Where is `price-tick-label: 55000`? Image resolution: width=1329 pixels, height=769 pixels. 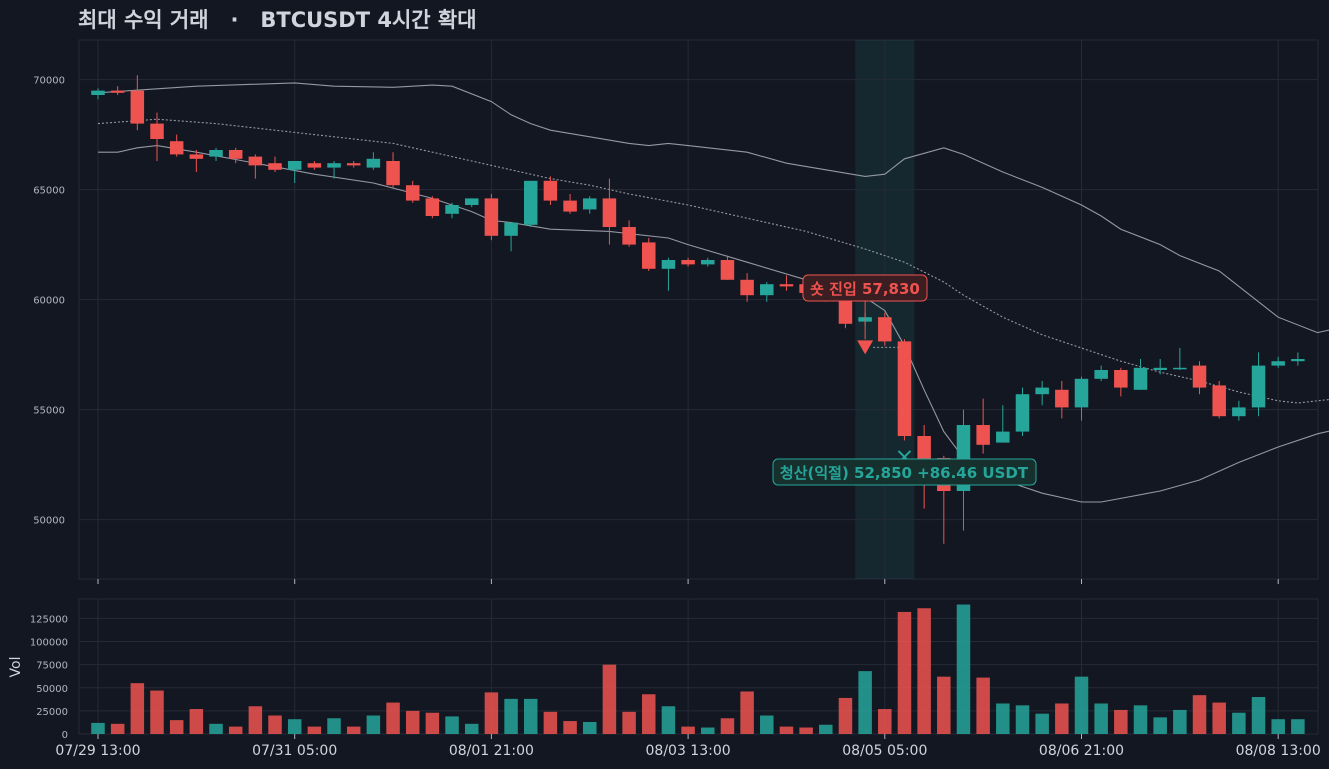 price-tick-label: 55000 is located at coordinates (49, 411).